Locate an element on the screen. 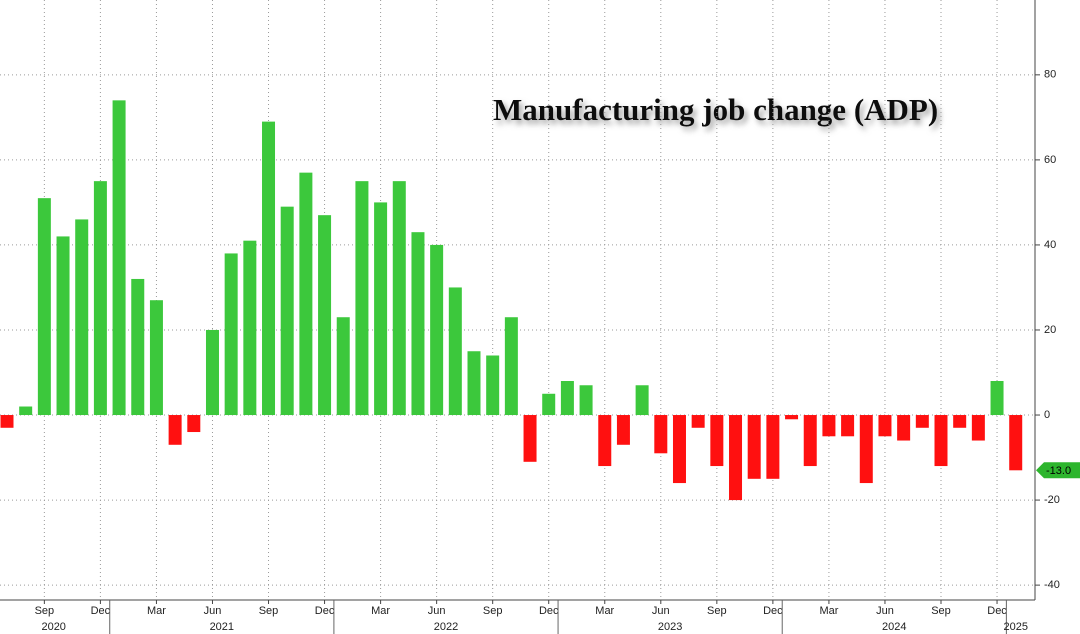 The image size is (1080, 634). year-label: 2023 is located at coordinates (670, 627).